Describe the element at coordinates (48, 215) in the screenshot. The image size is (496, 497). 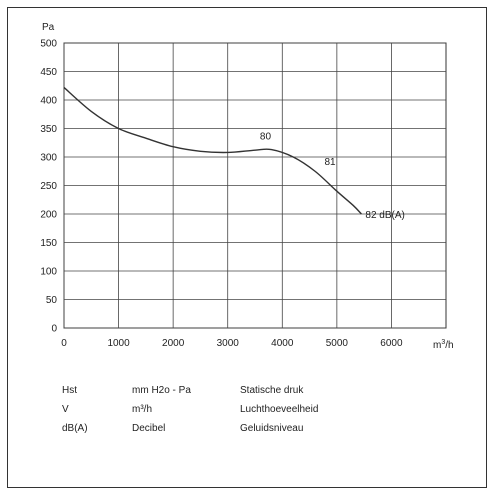
I see `y-tick-label: 200` at that location.